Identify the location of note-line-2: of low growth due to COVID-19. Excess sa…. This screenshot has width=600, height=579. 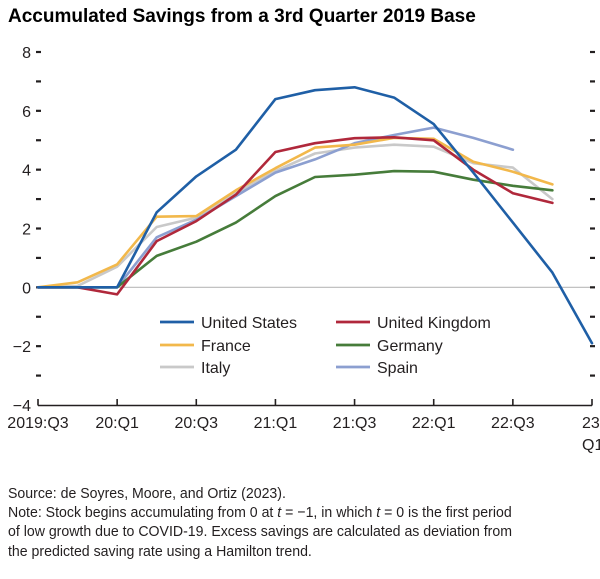
(260, 532).